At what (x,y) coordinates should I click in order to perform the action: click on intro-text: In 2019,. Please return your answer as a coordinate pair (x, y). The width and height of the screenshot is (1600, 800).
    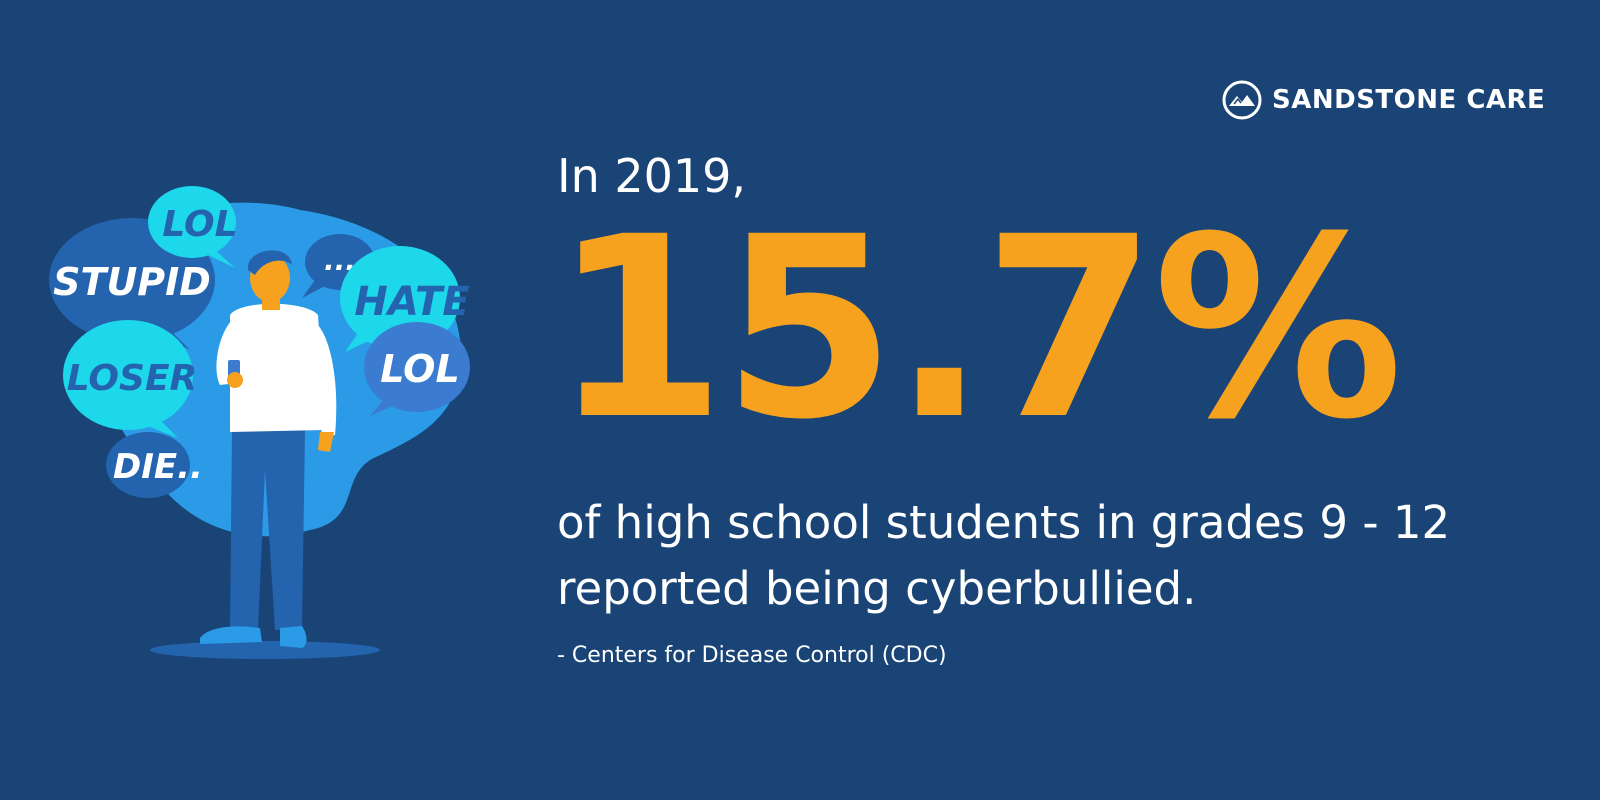
    Looking at the image, I should click on (652, 176).